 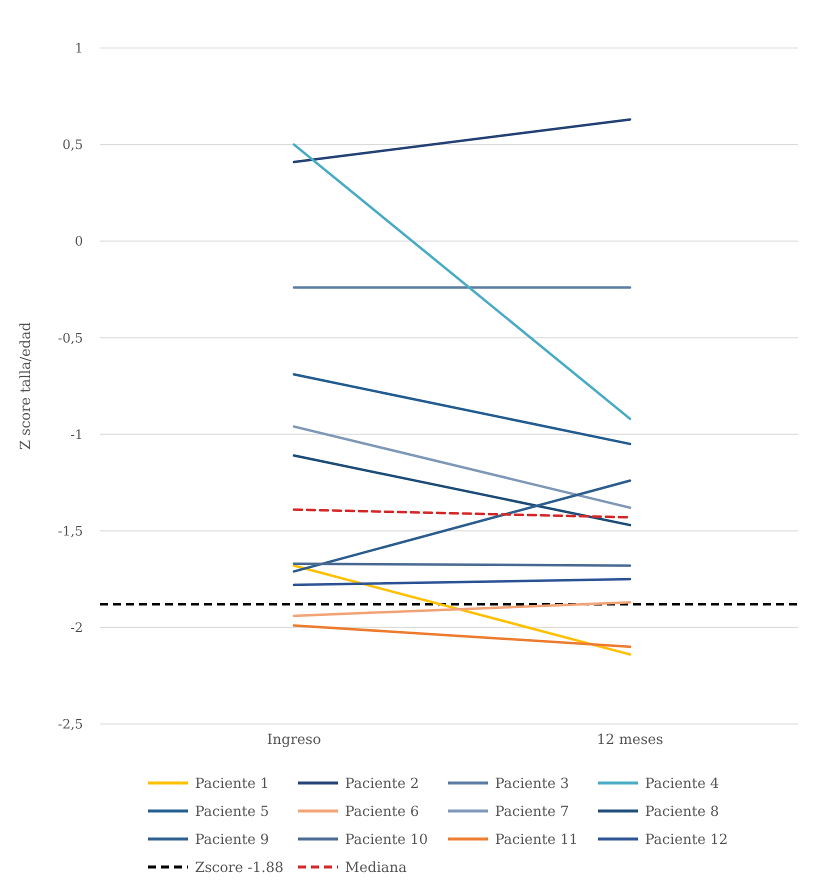 I want to click on y-tick-label: -2, so click(x=76, y=628).